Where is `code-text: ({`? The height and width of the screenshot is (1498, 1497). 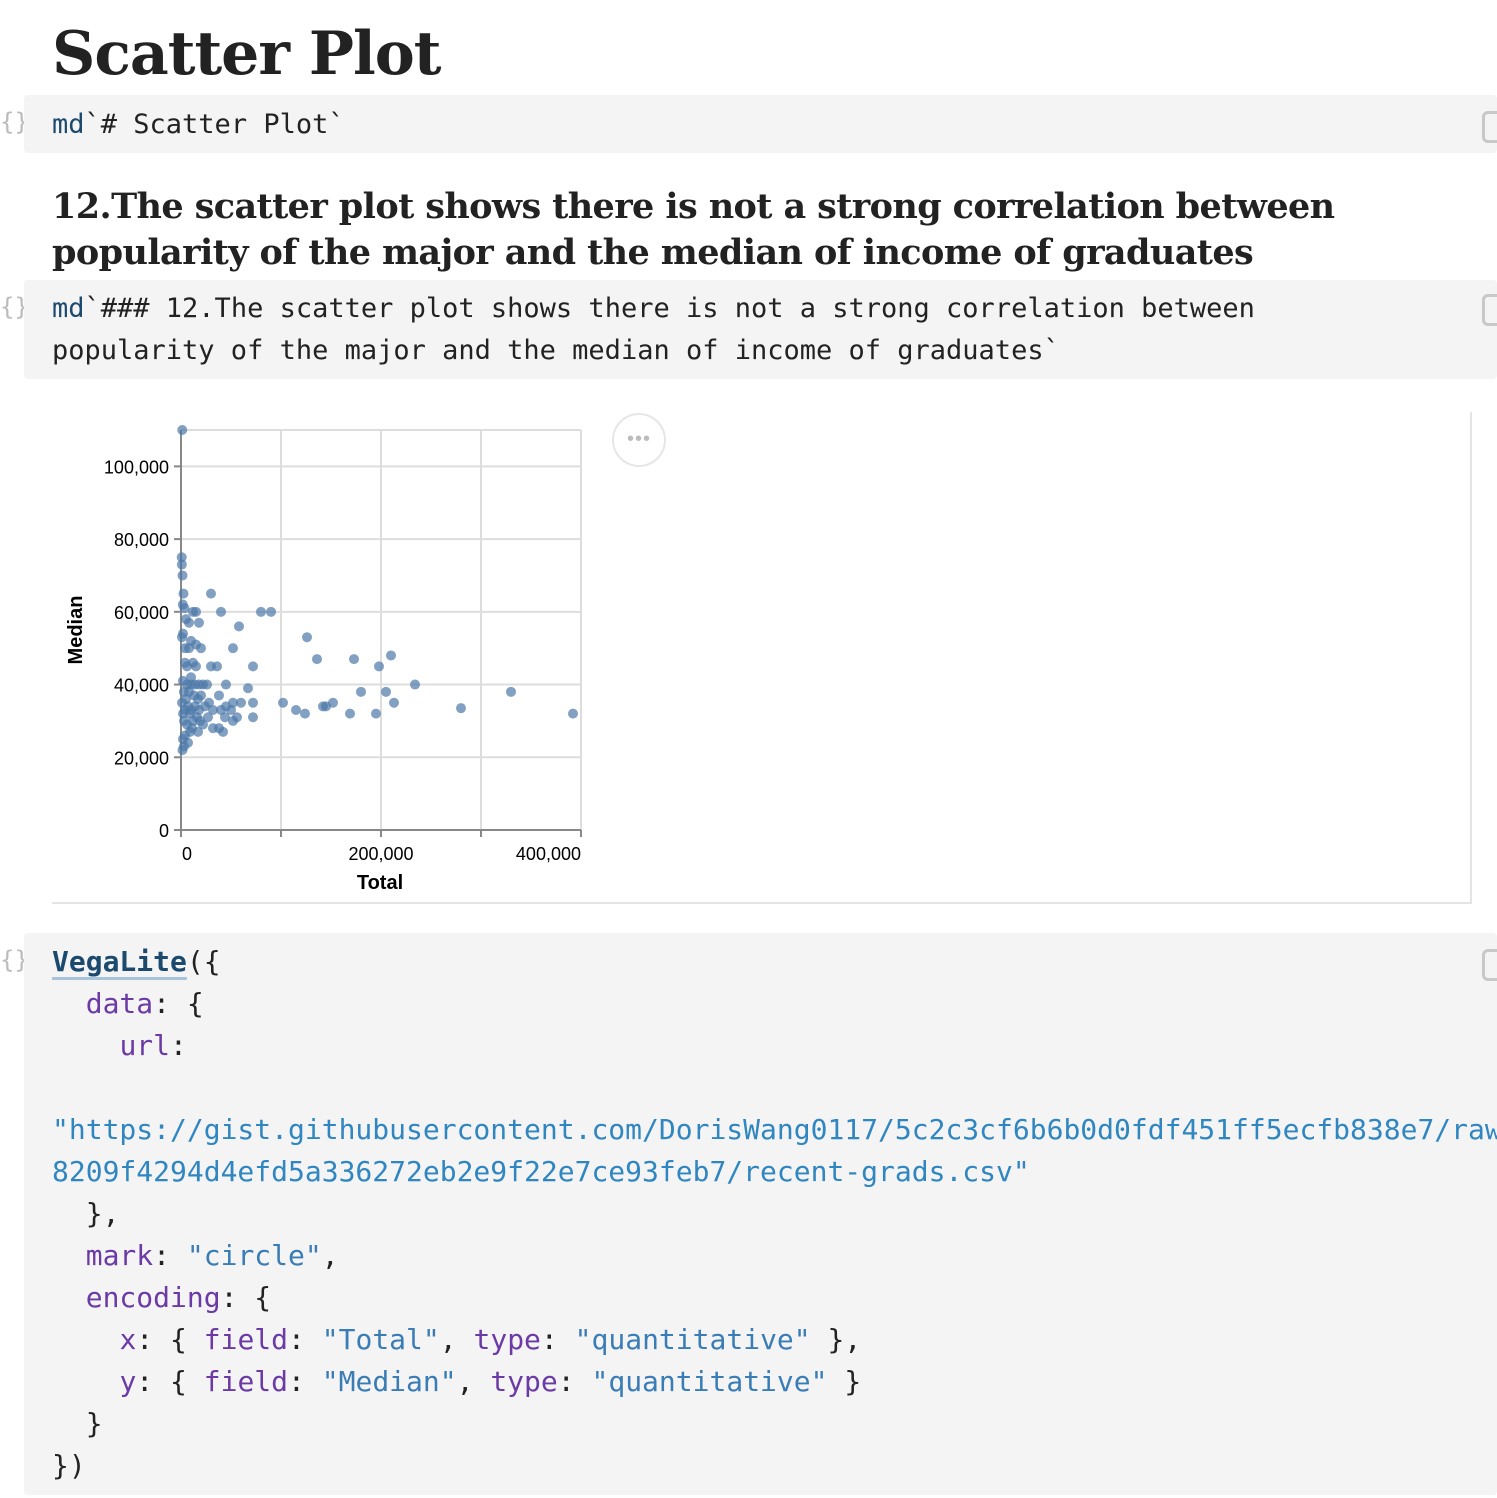
code-text: ({ is located at coordinates (203, 961).